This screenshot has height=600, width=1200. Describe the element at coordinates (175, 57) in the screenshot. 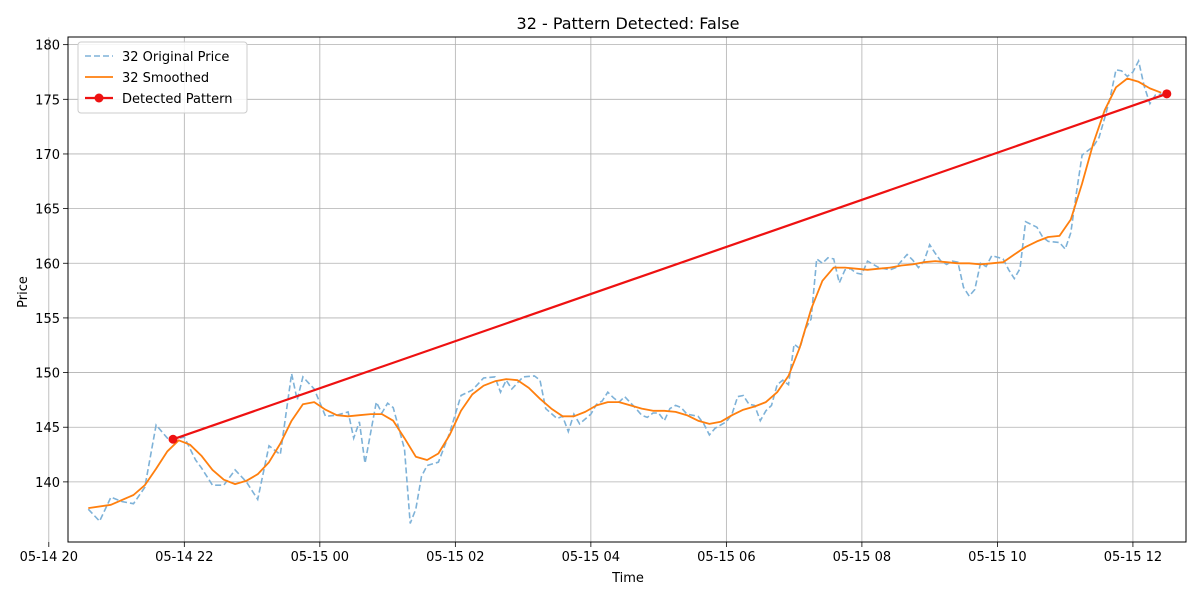

I see `legend-label-original: 32 Original Price` at that location.